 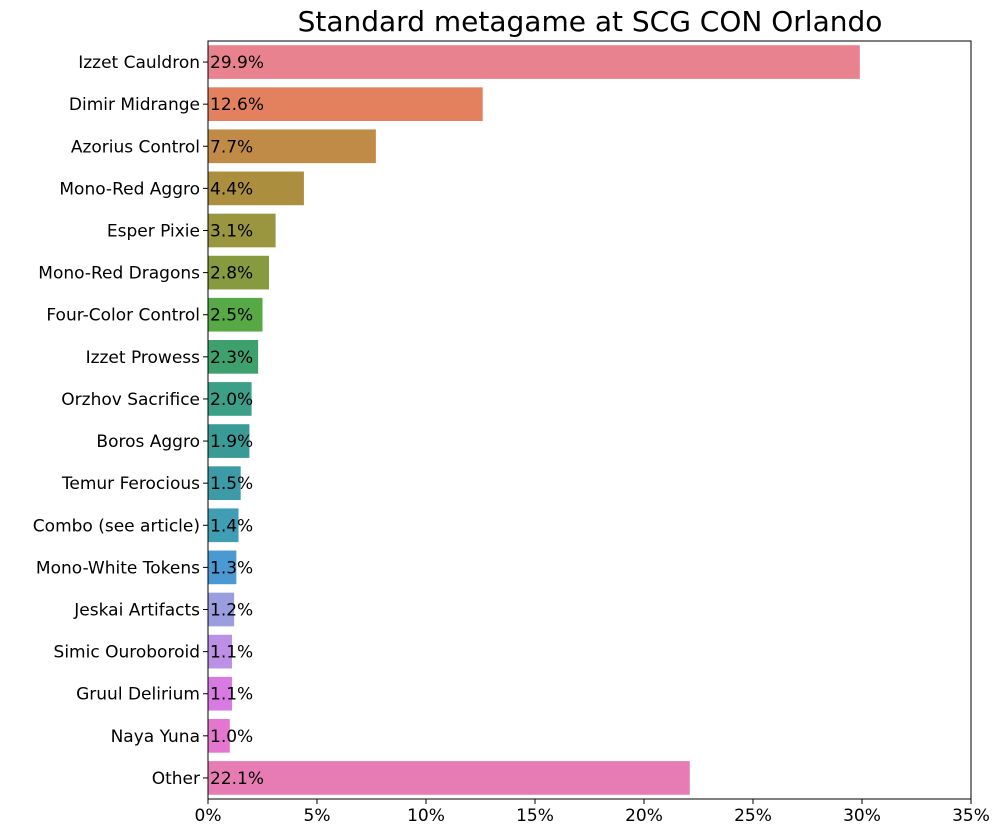 I want to click on category-label: Temur Ferocious, so click(x=130, y=484).